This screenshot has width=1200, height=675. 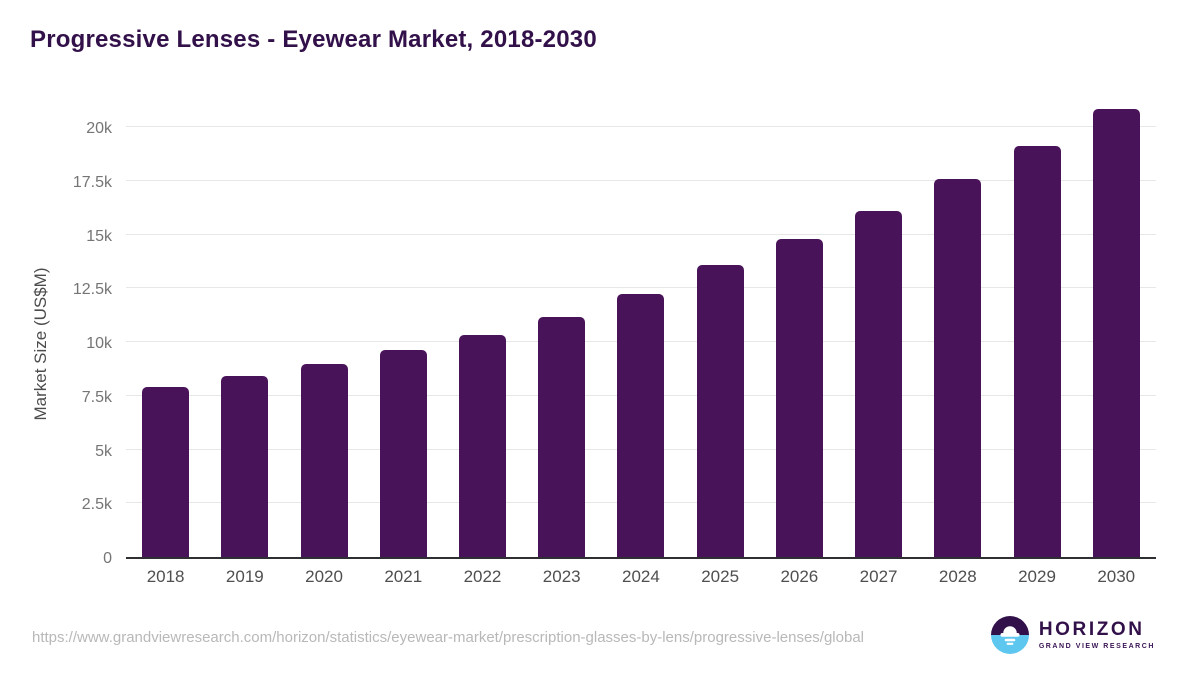 What do you see at coordinates (641, 234) in the screenshot?
I see `gridline-15k` at bounding box center [641, 234].